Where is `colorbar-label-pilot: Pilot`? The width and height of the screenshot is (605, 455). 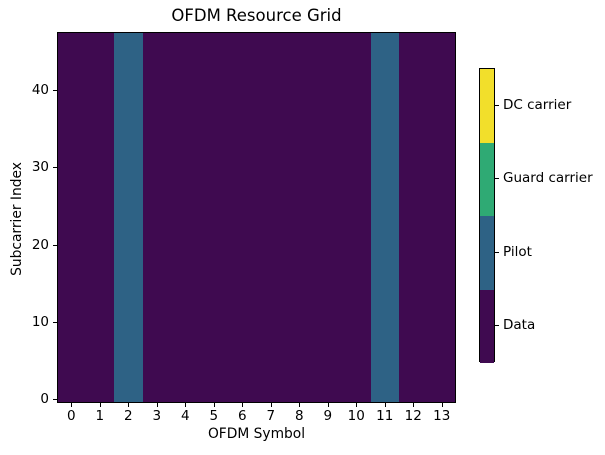
colorbar-label-pilot: Pilot is located at coordinates (517, 251).